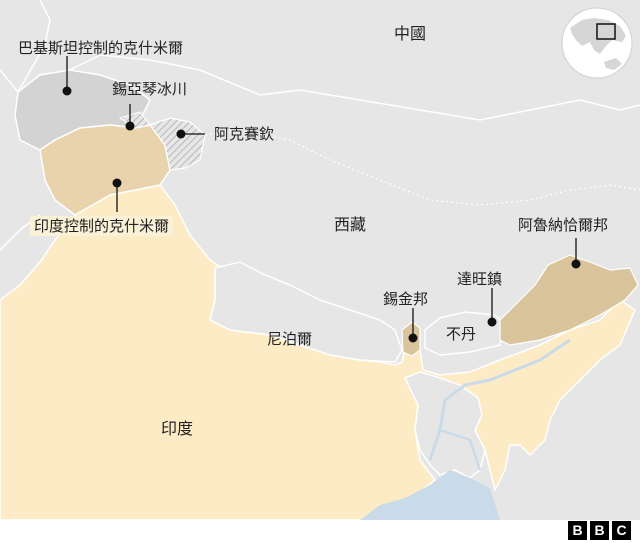  Describe the element at coordinates (177, 144) in the screenshot. I see `aksai-chin-region` at that location.